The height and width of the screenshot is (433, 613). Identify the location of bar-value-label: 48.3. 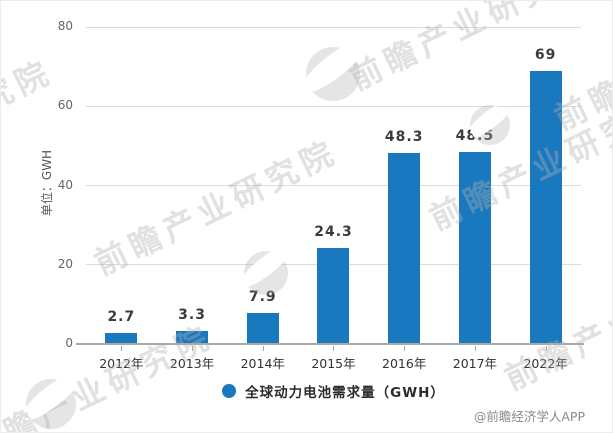
(404, 136).